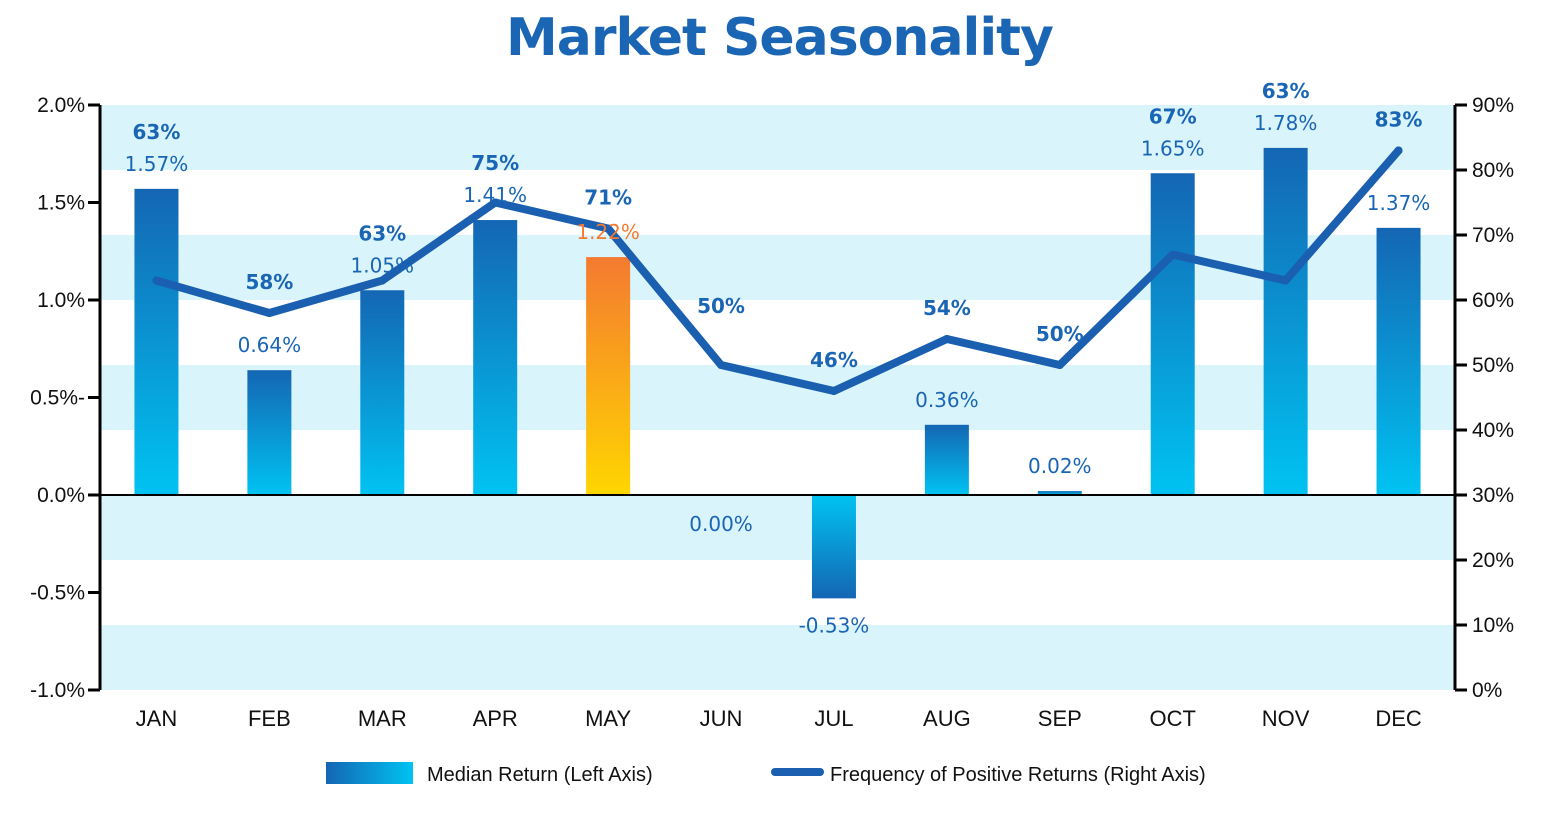  What do you see at coordinates (833, 391) in the screenshot?
I see `frequency-point-jul` at bounding box center [833, 391].